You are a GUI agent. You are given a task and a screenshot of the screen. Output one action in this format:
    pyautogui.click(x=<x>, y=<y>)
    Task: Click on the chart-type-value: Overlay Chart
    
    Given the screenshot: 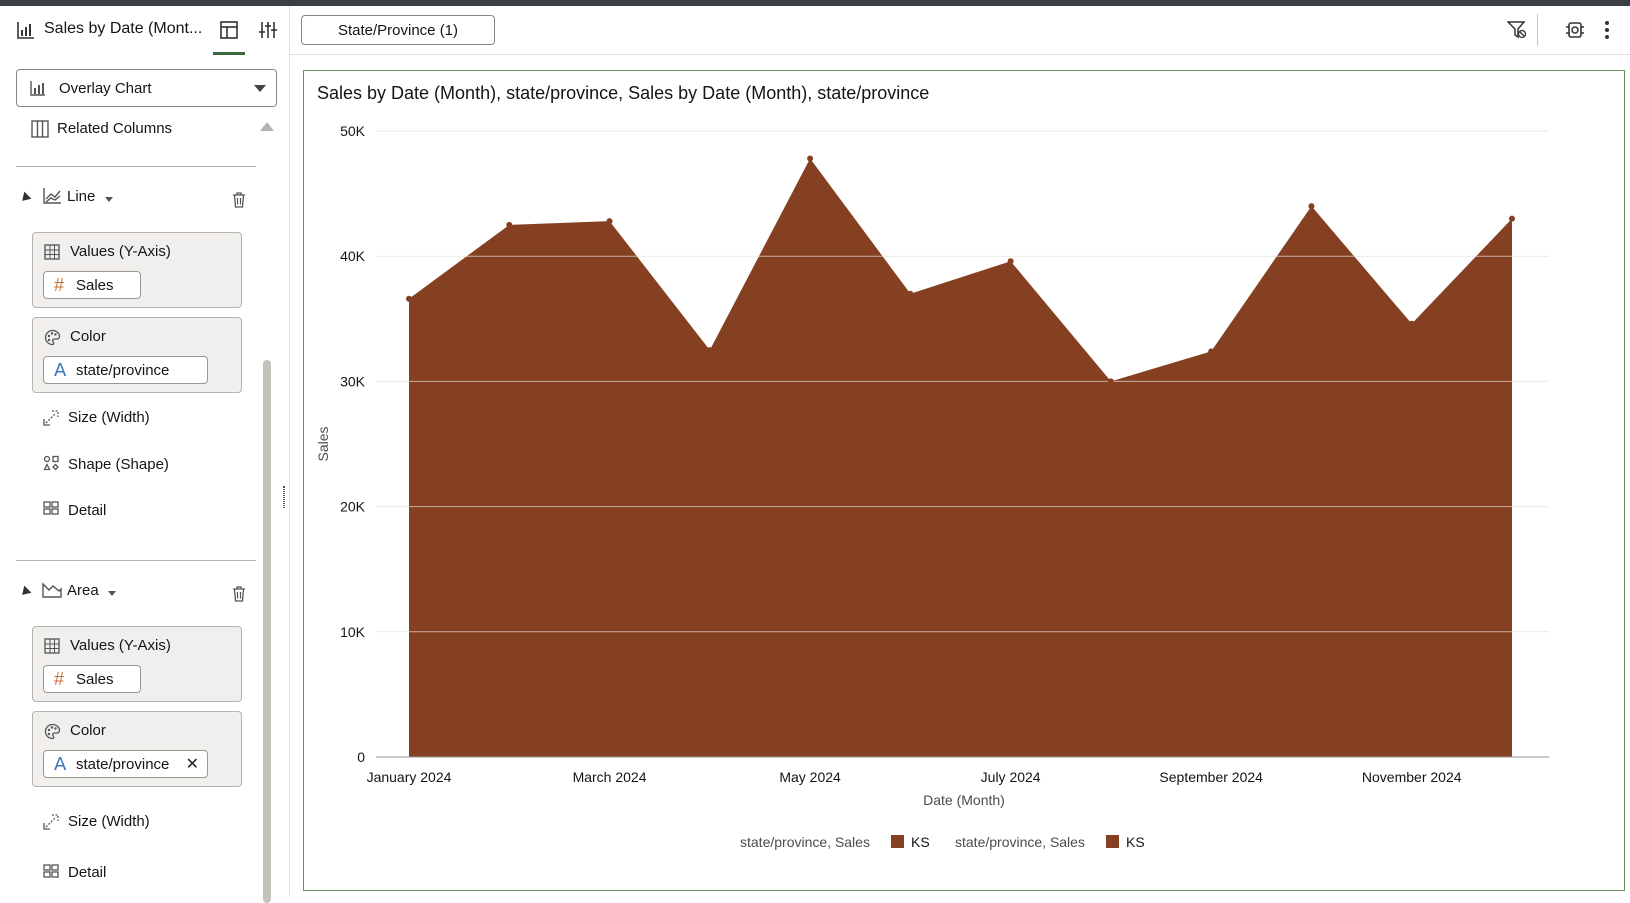 What is the action you would take?
    pyautogui.click(x=105, y=88)
    